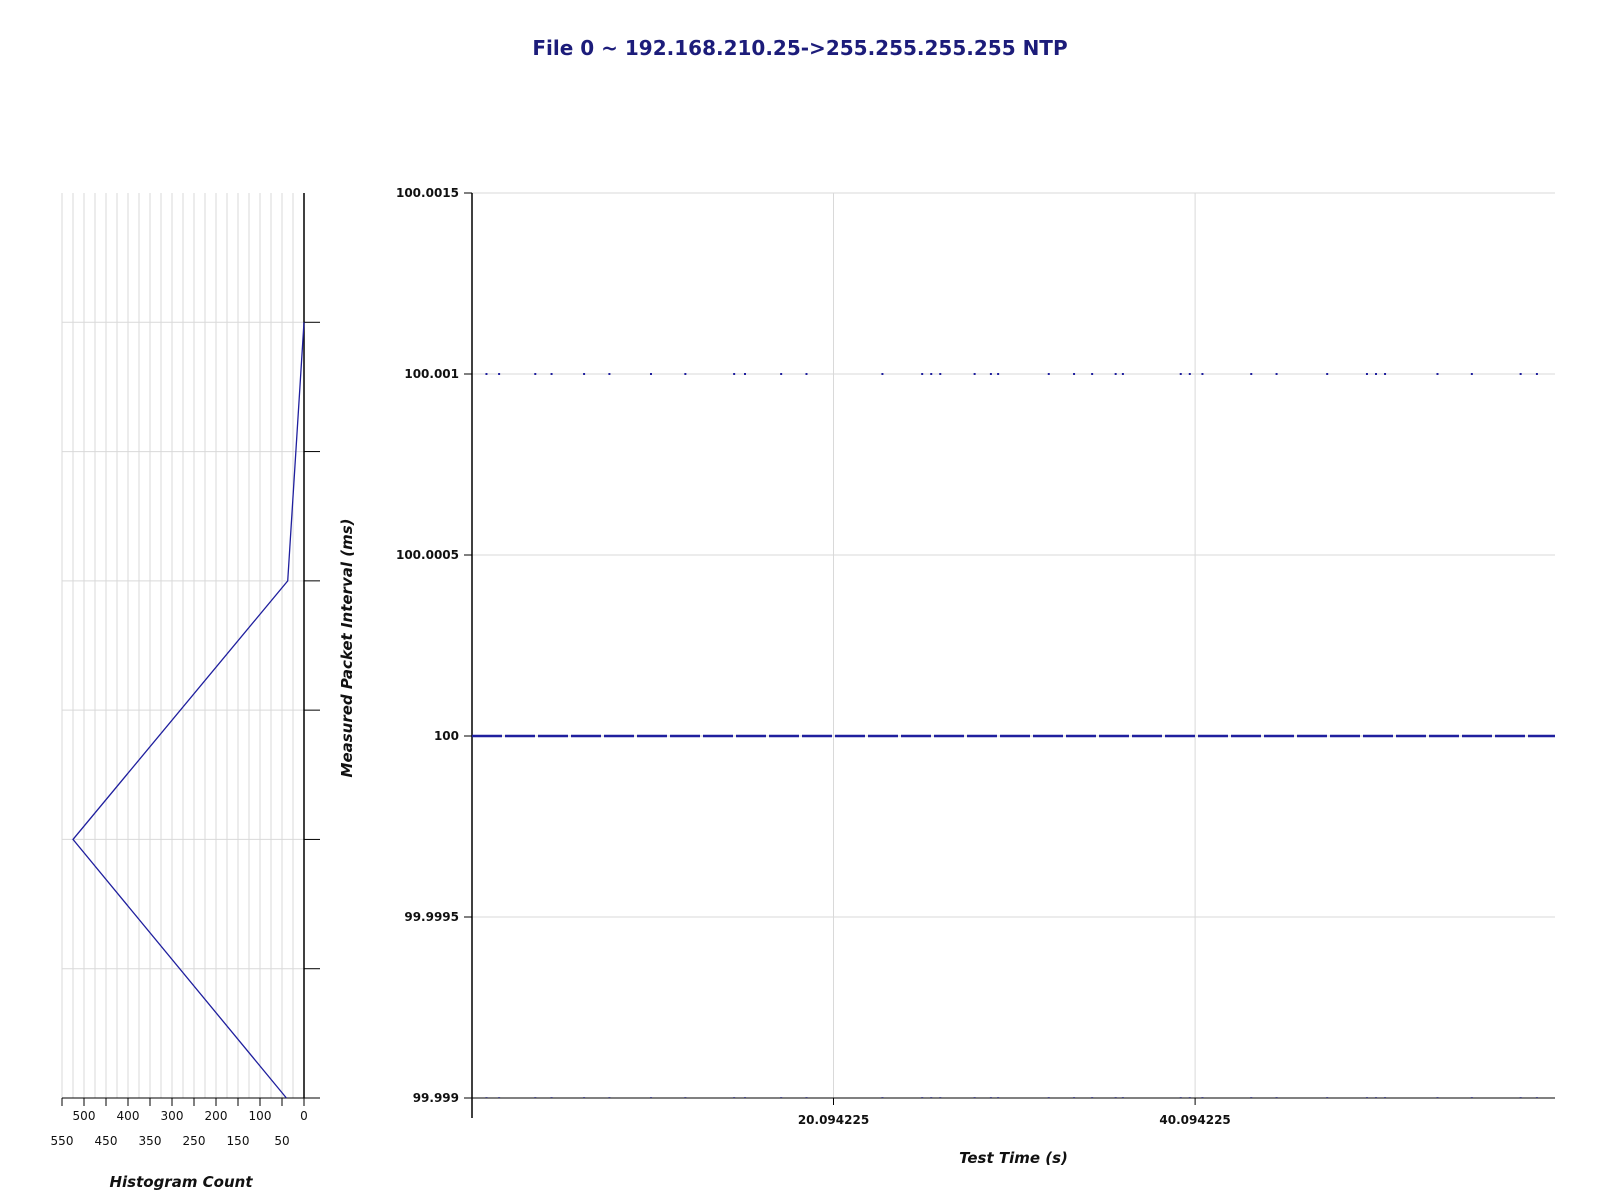  What do you see at coordinates (431, 917) in the screenshot?
I see `y-tick-label: 99.9995` at bounding box center [431, 917].